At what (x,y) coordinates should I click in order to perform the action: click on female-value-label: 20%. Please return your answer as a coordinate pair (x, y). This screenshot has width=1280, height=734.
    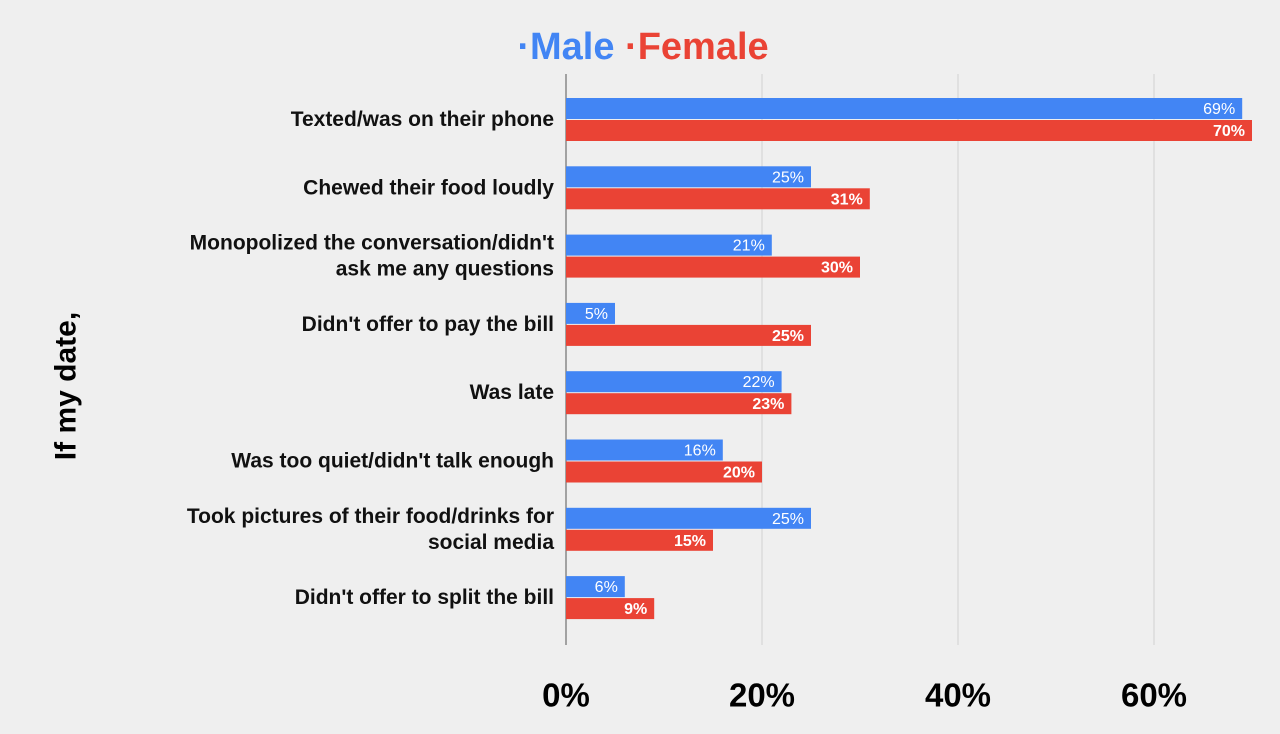
    Looking at the image, I should click on (739, 473).